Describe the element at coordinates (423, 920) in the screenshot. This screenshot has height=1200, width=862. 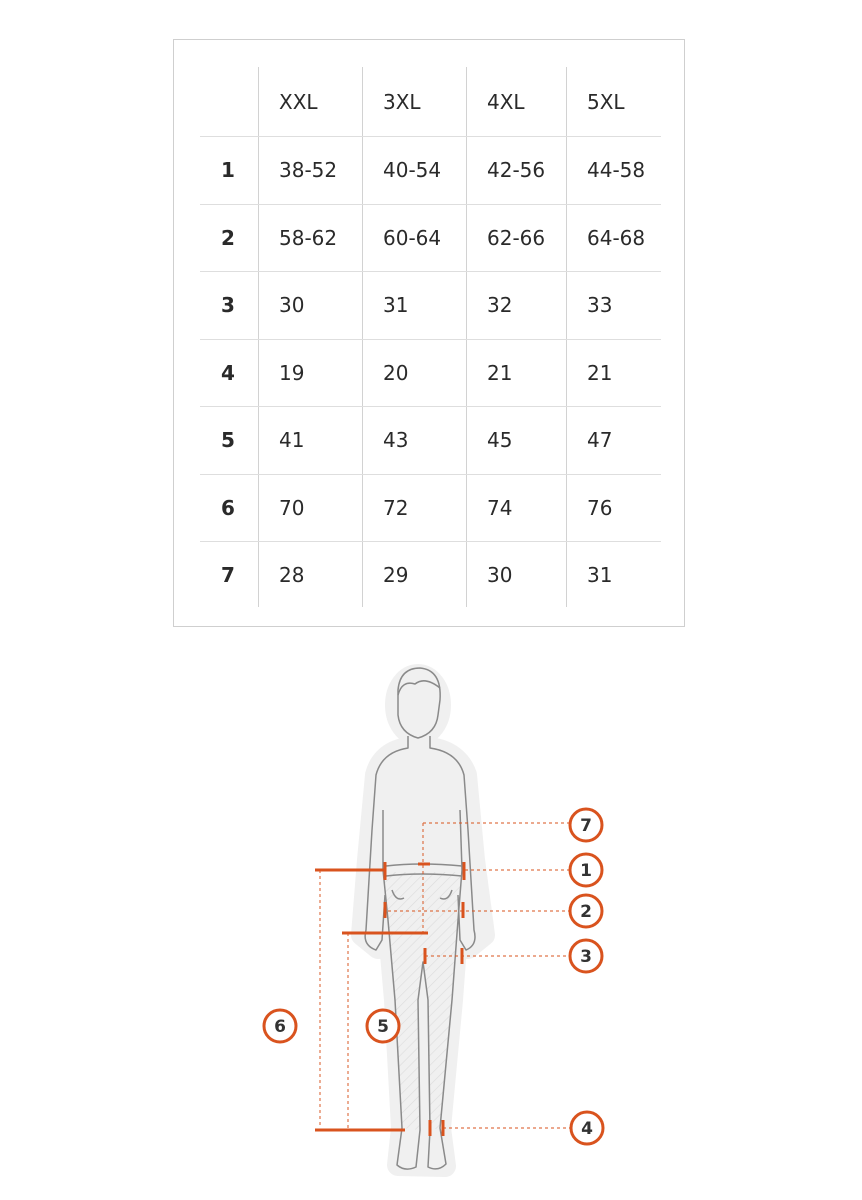
I see `body-silhouette` at that location.